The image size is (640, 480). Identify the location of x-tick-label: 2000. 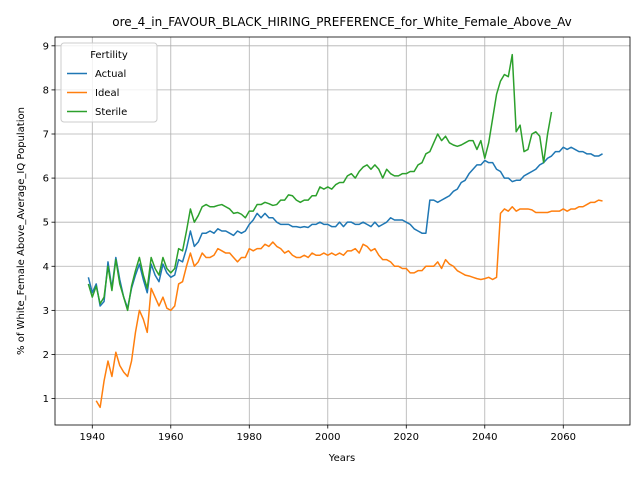
(327, 437).